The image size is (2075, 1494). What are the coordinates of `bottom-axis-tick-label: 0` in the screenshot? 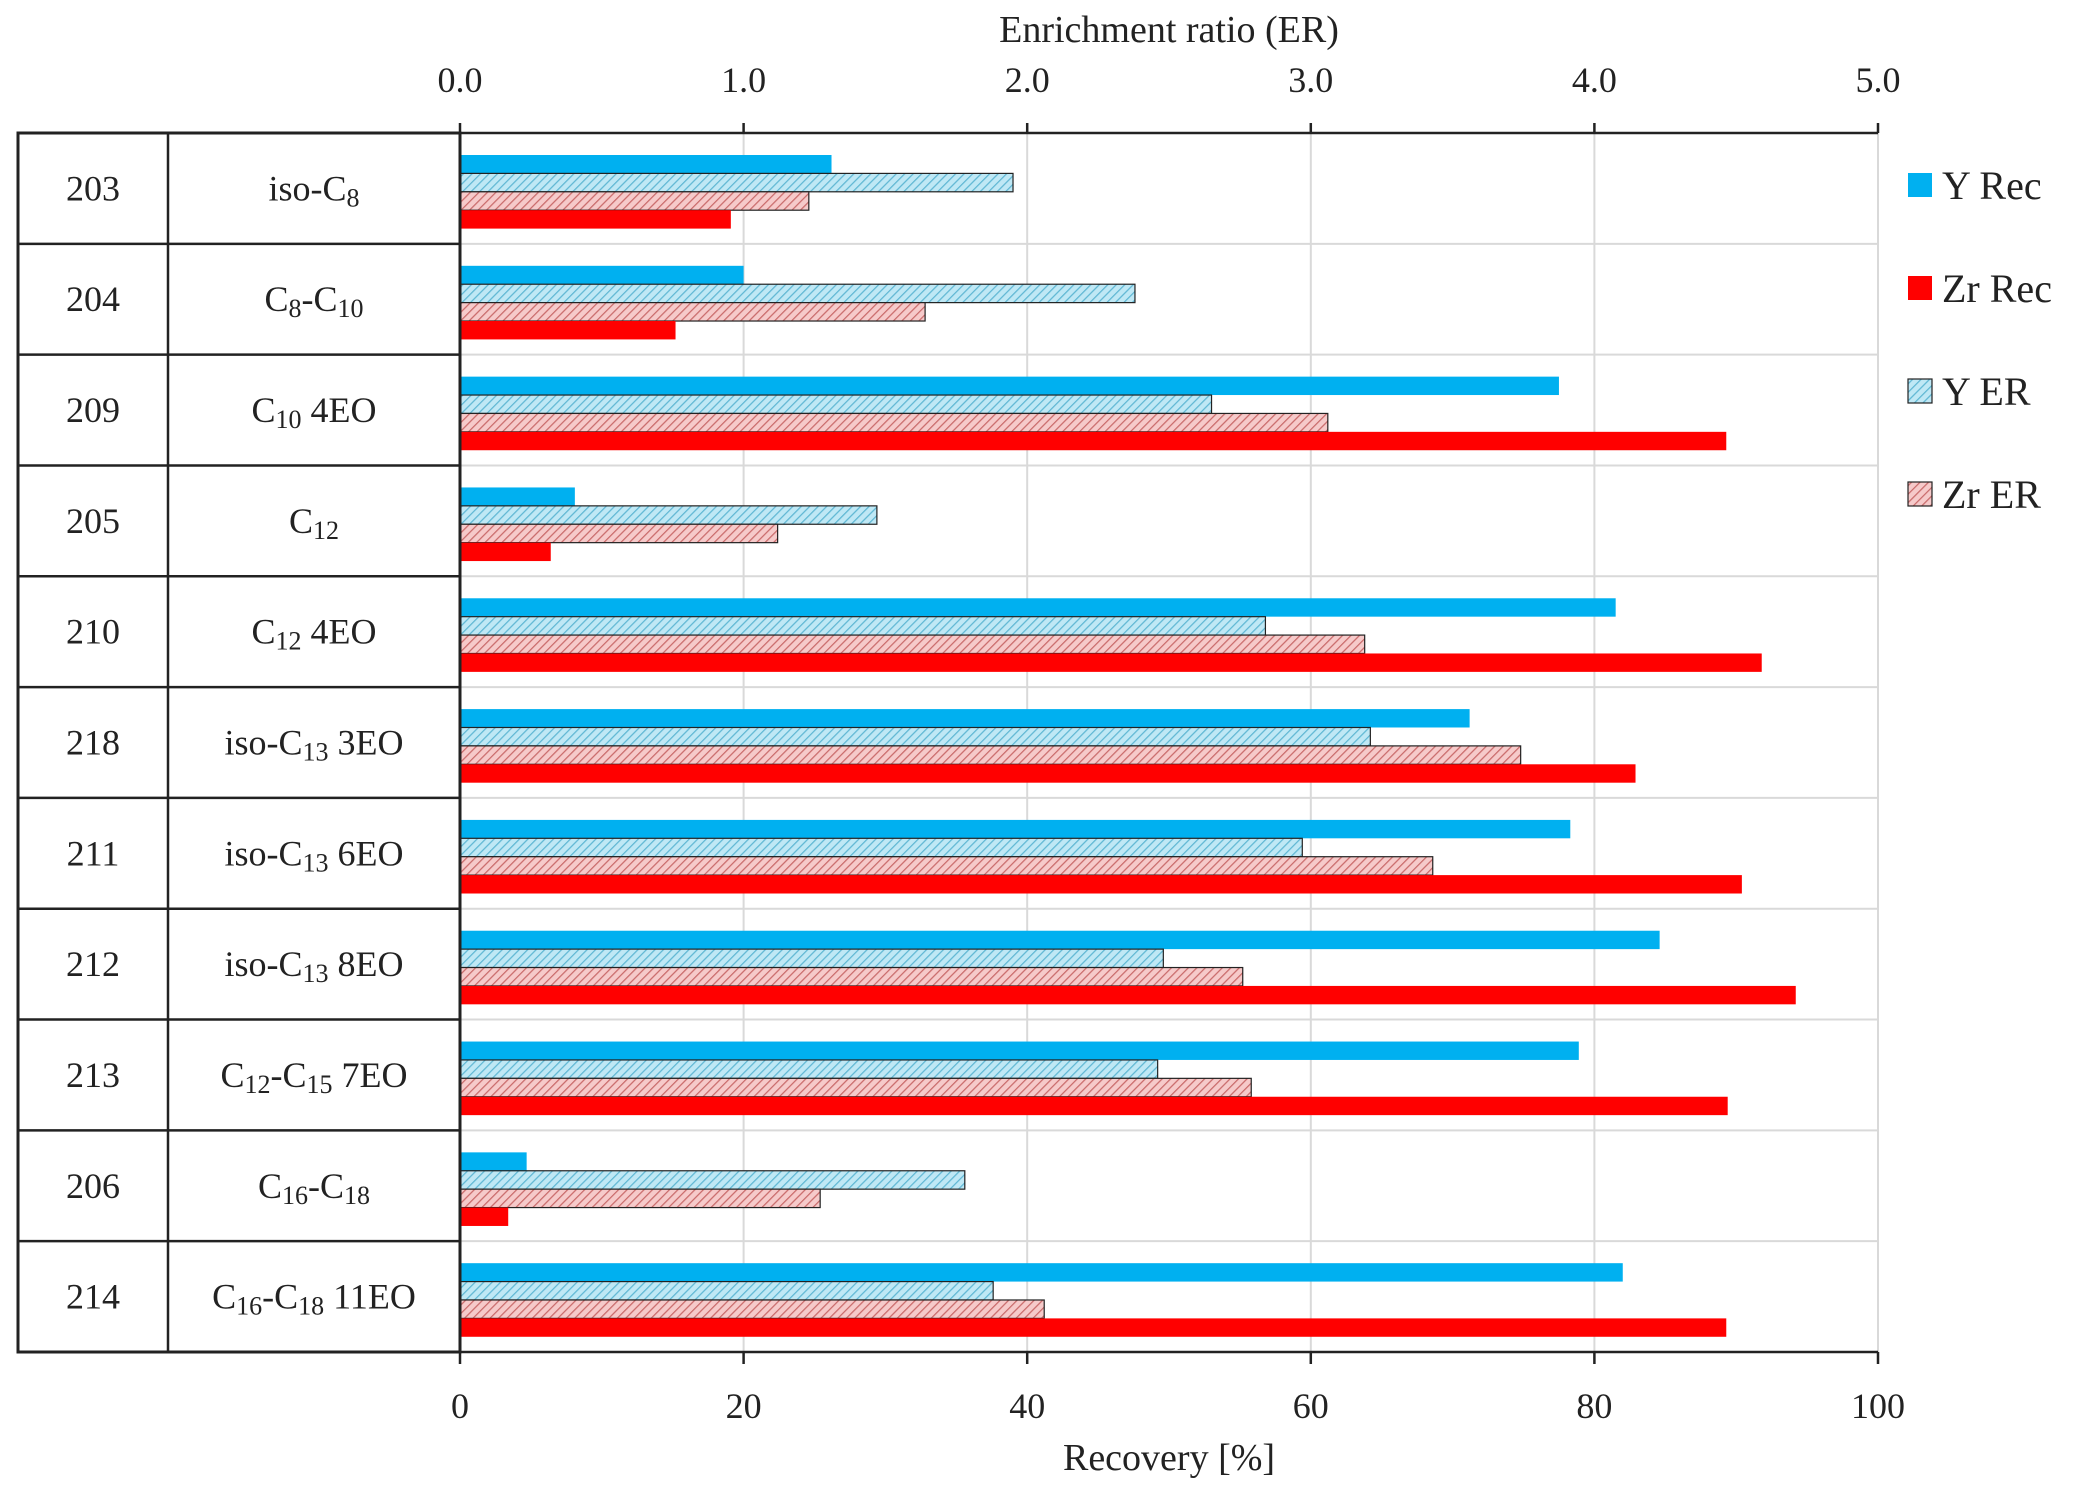 It's located at (460, 1406).